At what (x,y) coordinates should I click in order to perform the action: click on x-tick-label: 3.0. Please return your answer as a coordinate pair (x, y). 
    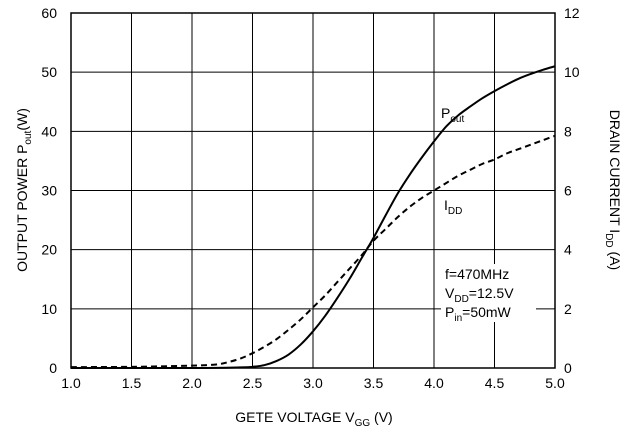
    Looking at the image, I should click on (313, 383).